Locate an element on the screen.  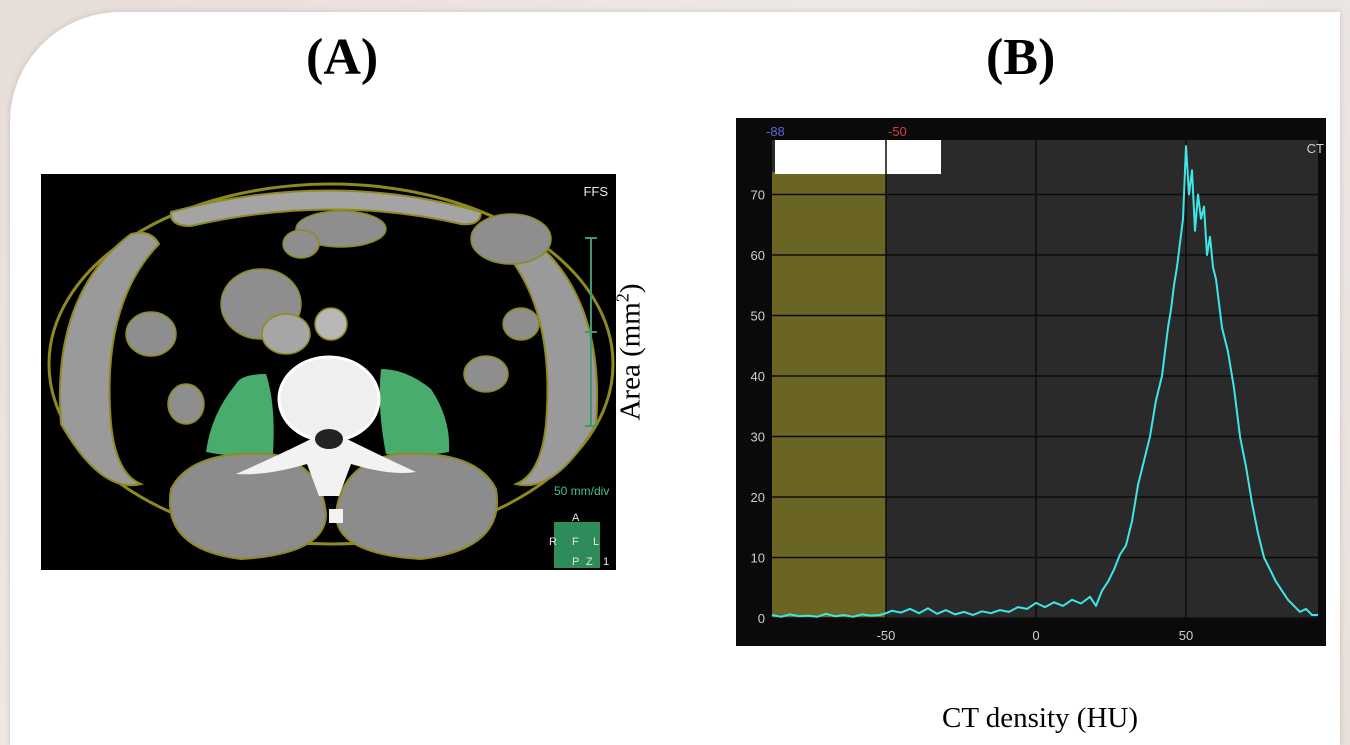
orientation-box is located at coordinates (577, 545).